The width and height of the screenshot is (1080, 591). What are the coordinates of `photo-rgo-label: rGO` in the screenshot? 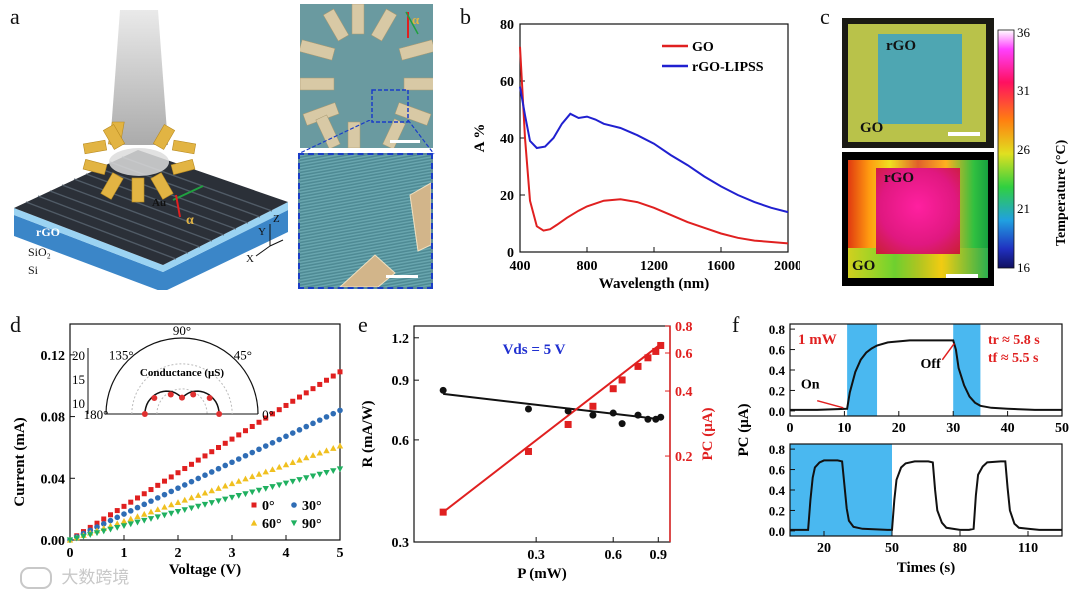 It's located at (901, 46).